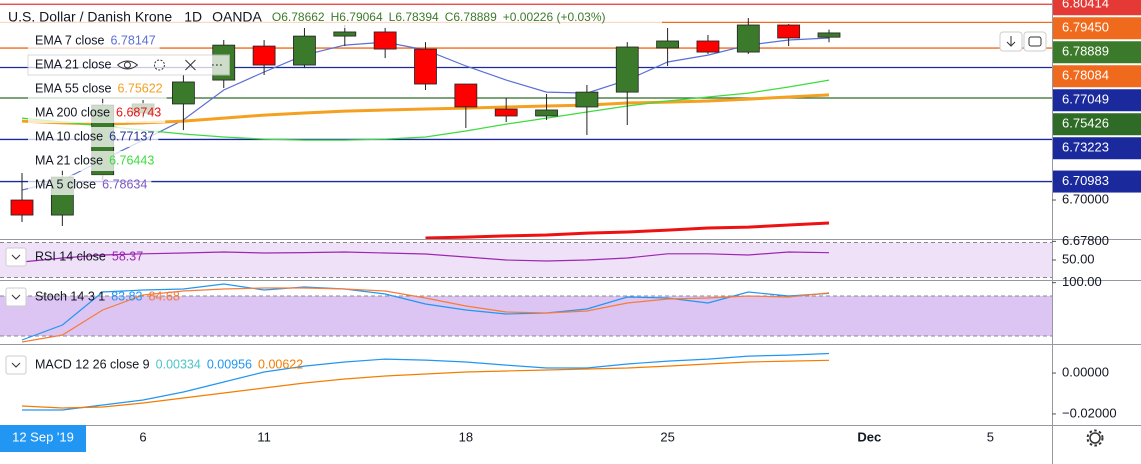  I want to click on eye-icon, so click(127, 65).